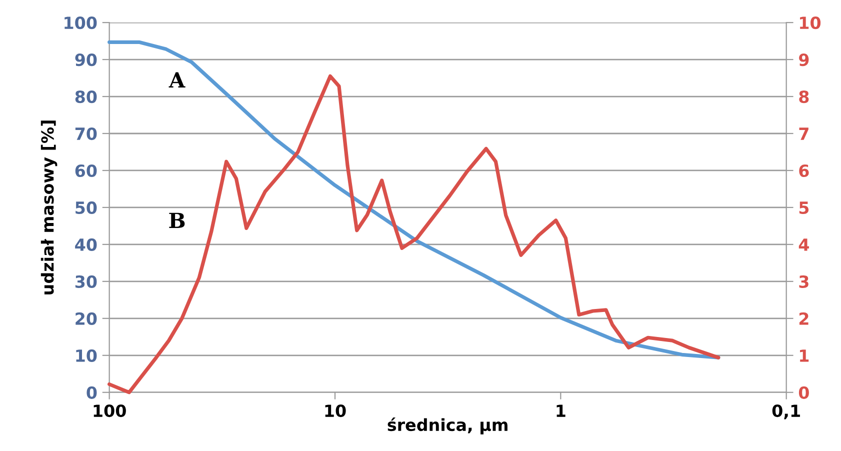 The height and width of the screenshot is (451, 841). I want to click on y2-tick-label: 7, so click(803, 134).